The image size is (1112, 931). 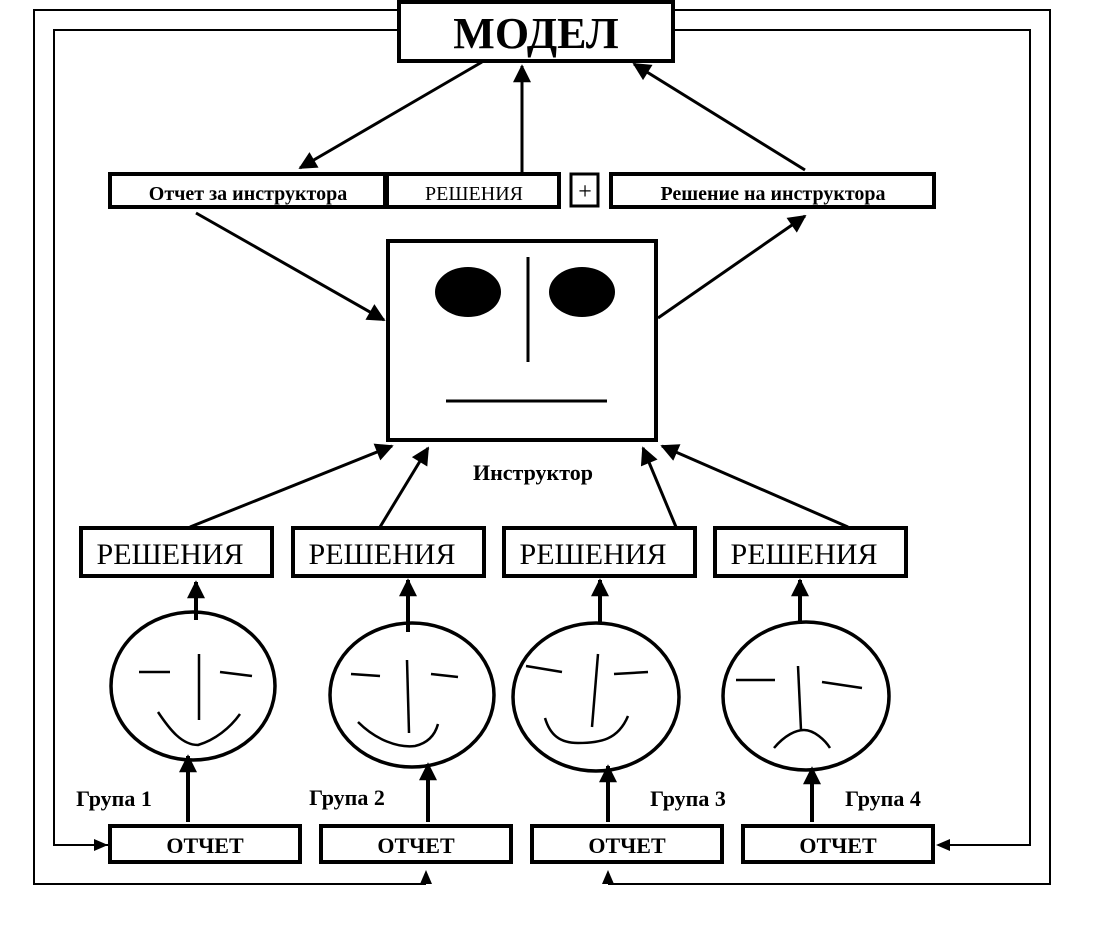 I want to click on top-solutions-box: РЕШЕНИЯ, so click(x=473, y=190).